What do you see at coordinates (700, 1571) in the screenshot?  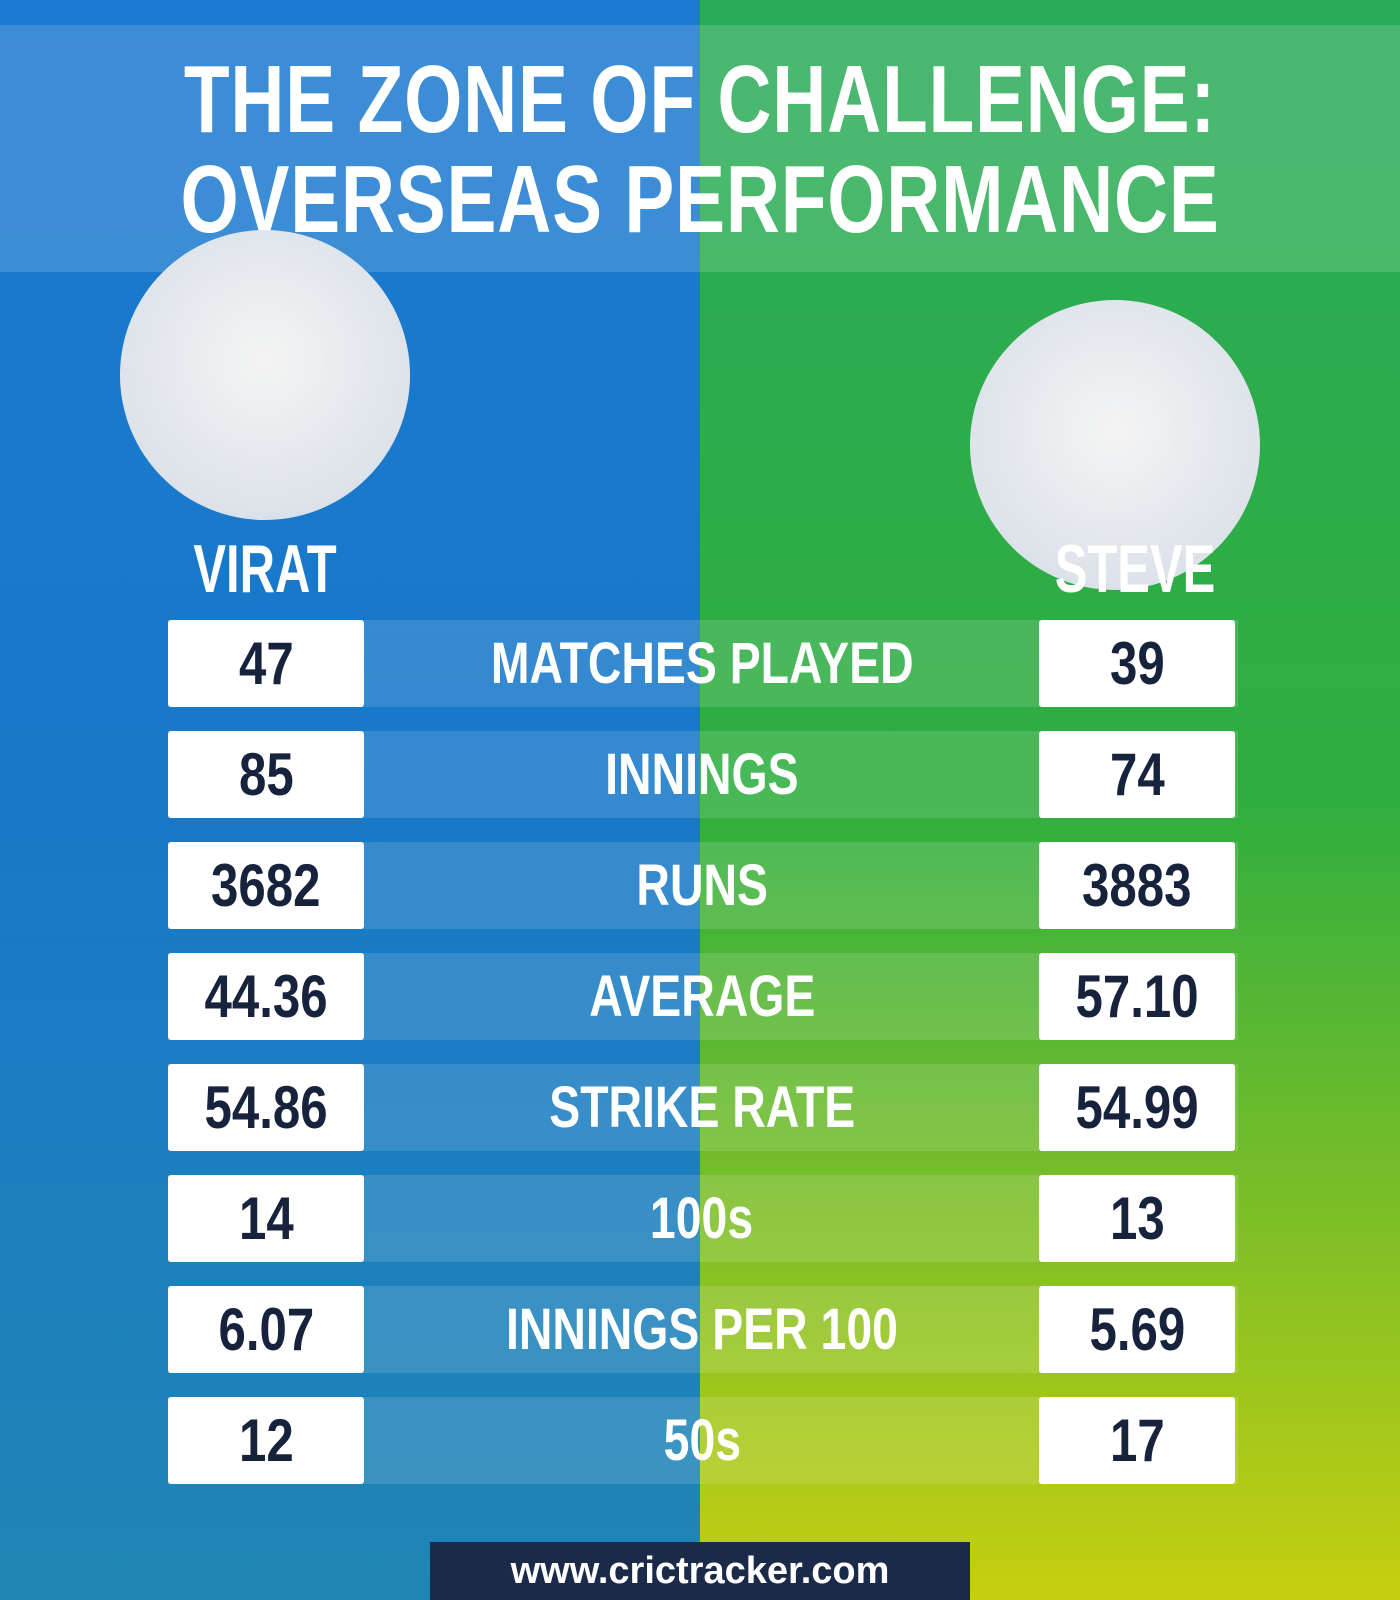 I see `footer: www.crictracker.com` at bounding box center [700, 1571].